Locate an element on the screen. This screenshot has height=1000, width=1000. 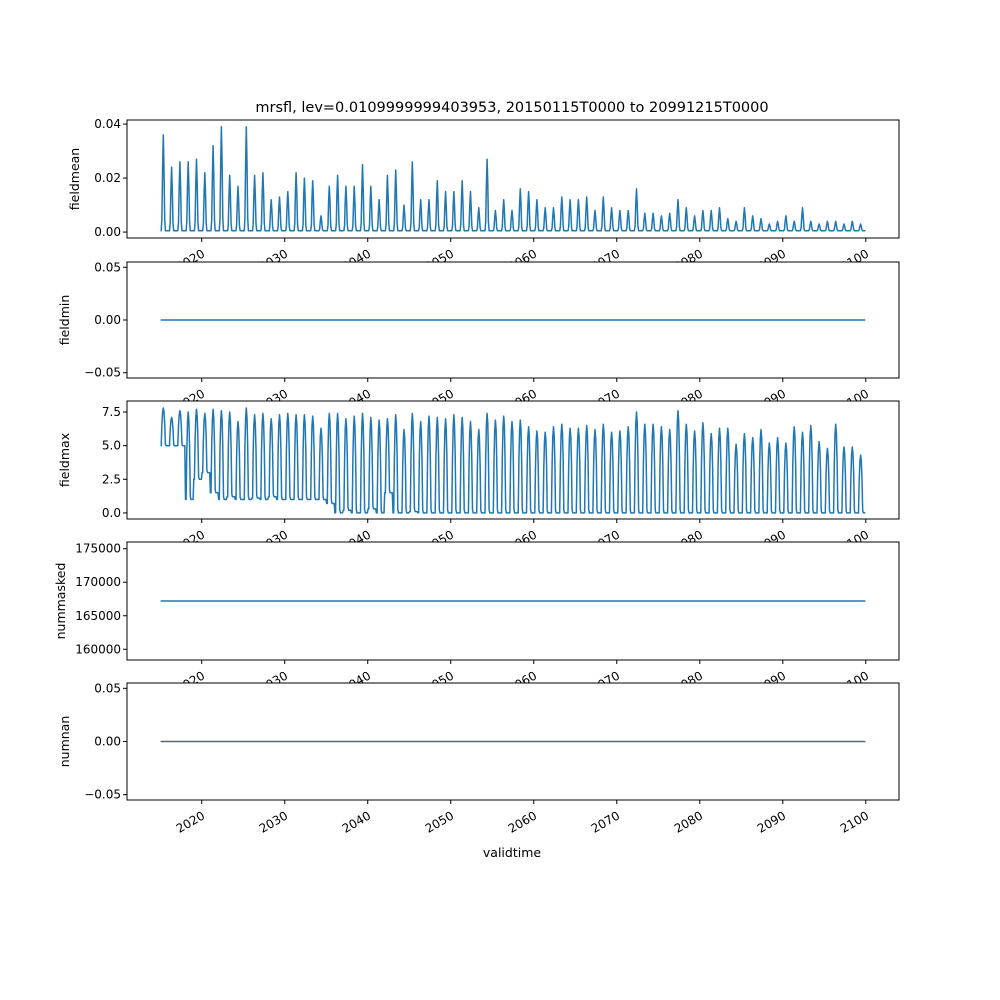
y-axis-label: nummasked is located at coordinates (60, 601).